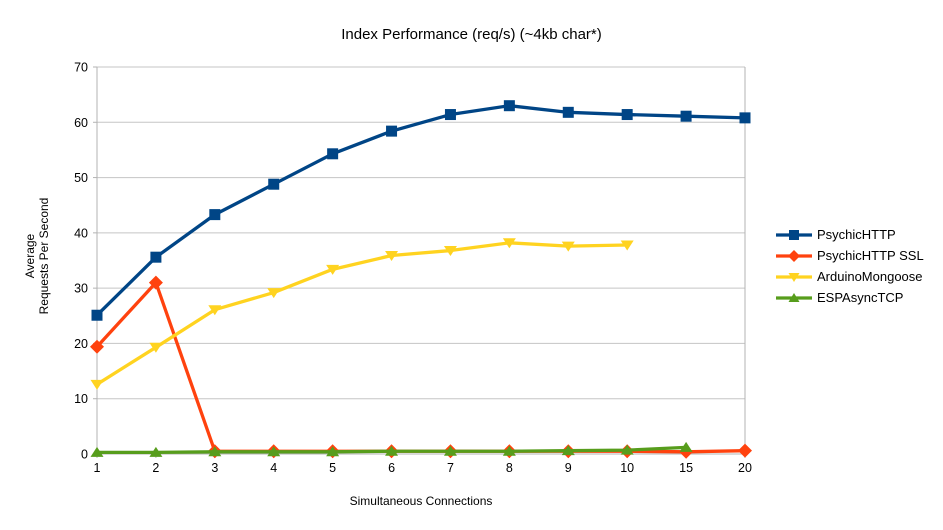 Image resolution: width=943 pixels, height=530 pixels. Describe the element at coordinates (745, 468) in the screenshot. I see `x-tick-label: 20` at that location.